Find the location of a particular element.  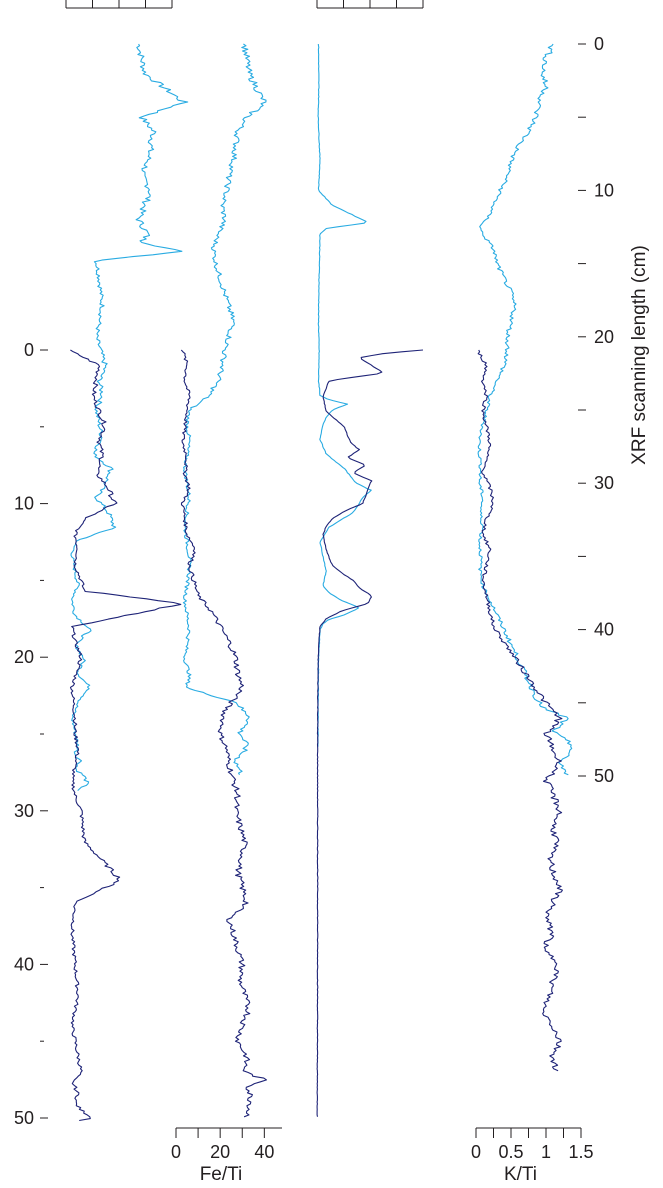

right-axis-tick-label: 50 is located at coordinates (604, 776).